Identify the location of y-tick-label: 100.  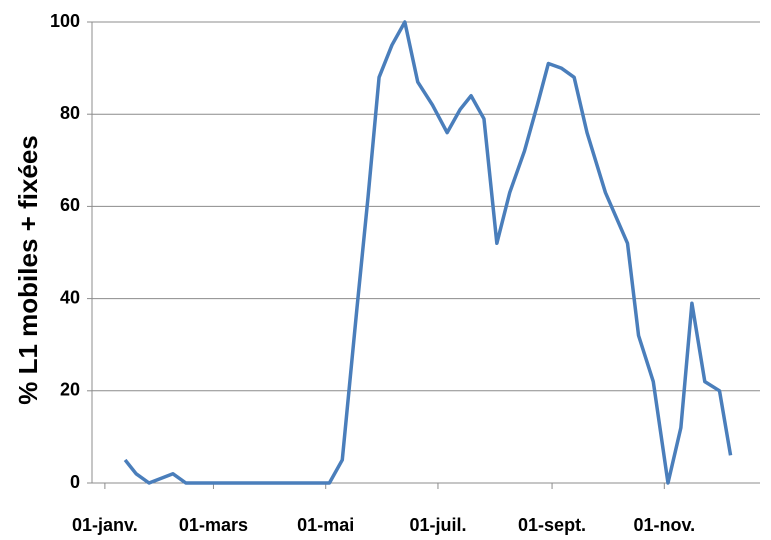
(65, 21).